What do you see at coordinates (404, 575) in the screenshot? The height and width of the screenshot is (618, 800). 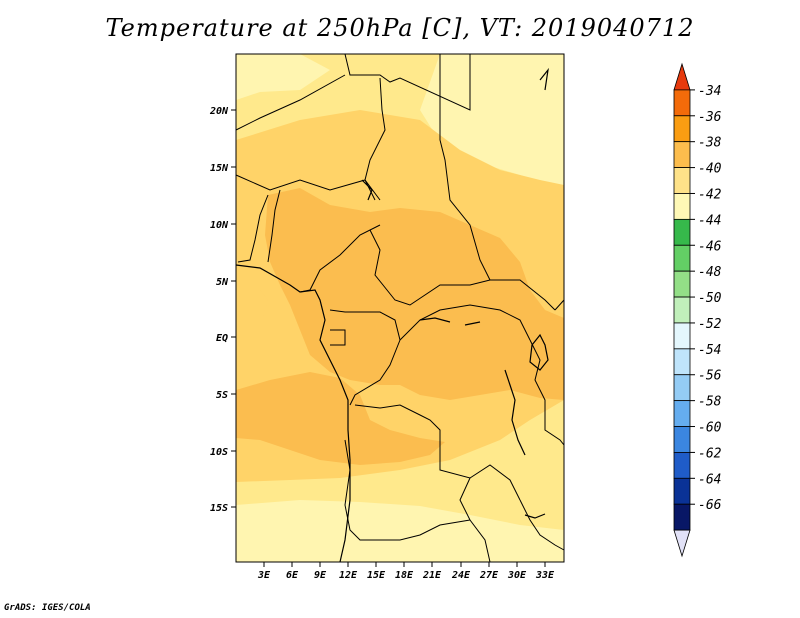 I see `lon-label-18e: 18E` at bounding box center [404, 575].